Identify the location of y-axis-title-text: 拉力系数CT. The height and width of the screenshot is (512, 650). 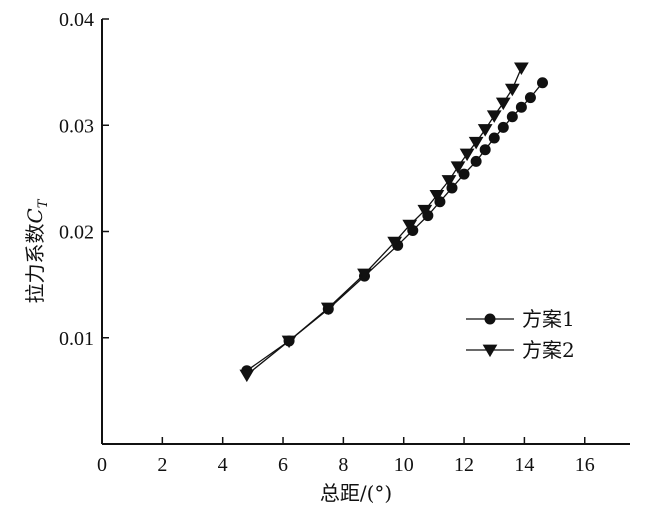
(37, 250).